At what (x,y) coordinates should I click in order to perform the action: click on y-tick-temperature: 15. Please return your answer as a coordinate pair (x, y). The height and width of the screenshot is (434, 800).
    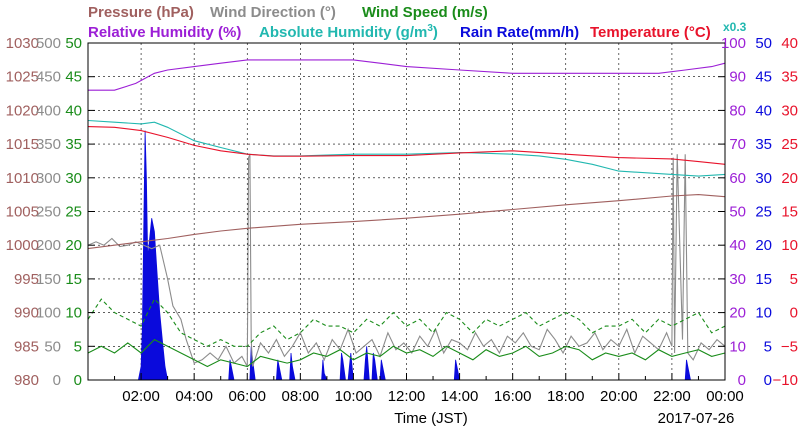
    Looking at the image, I should click on (789, 212).